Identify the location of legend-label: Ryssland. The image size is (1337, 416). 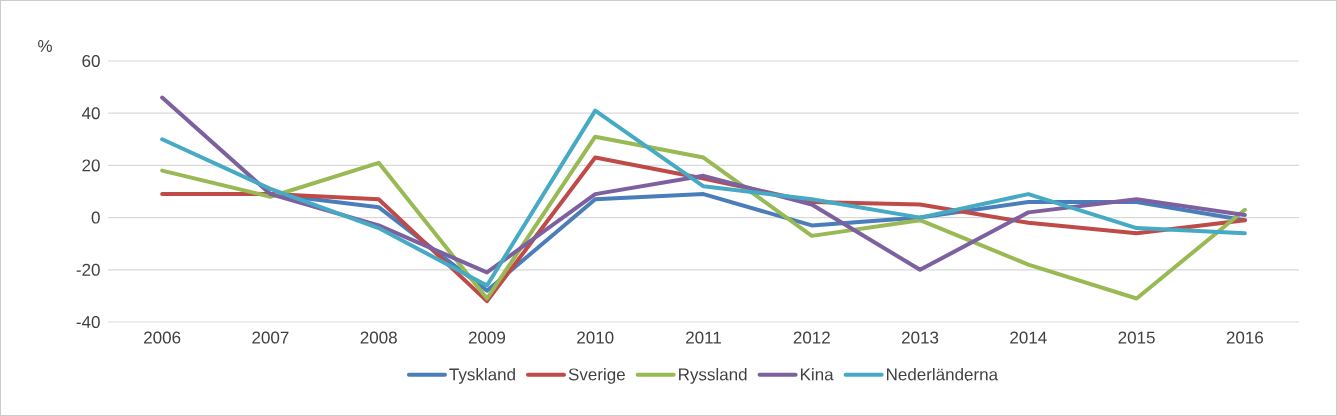
(713, 375).